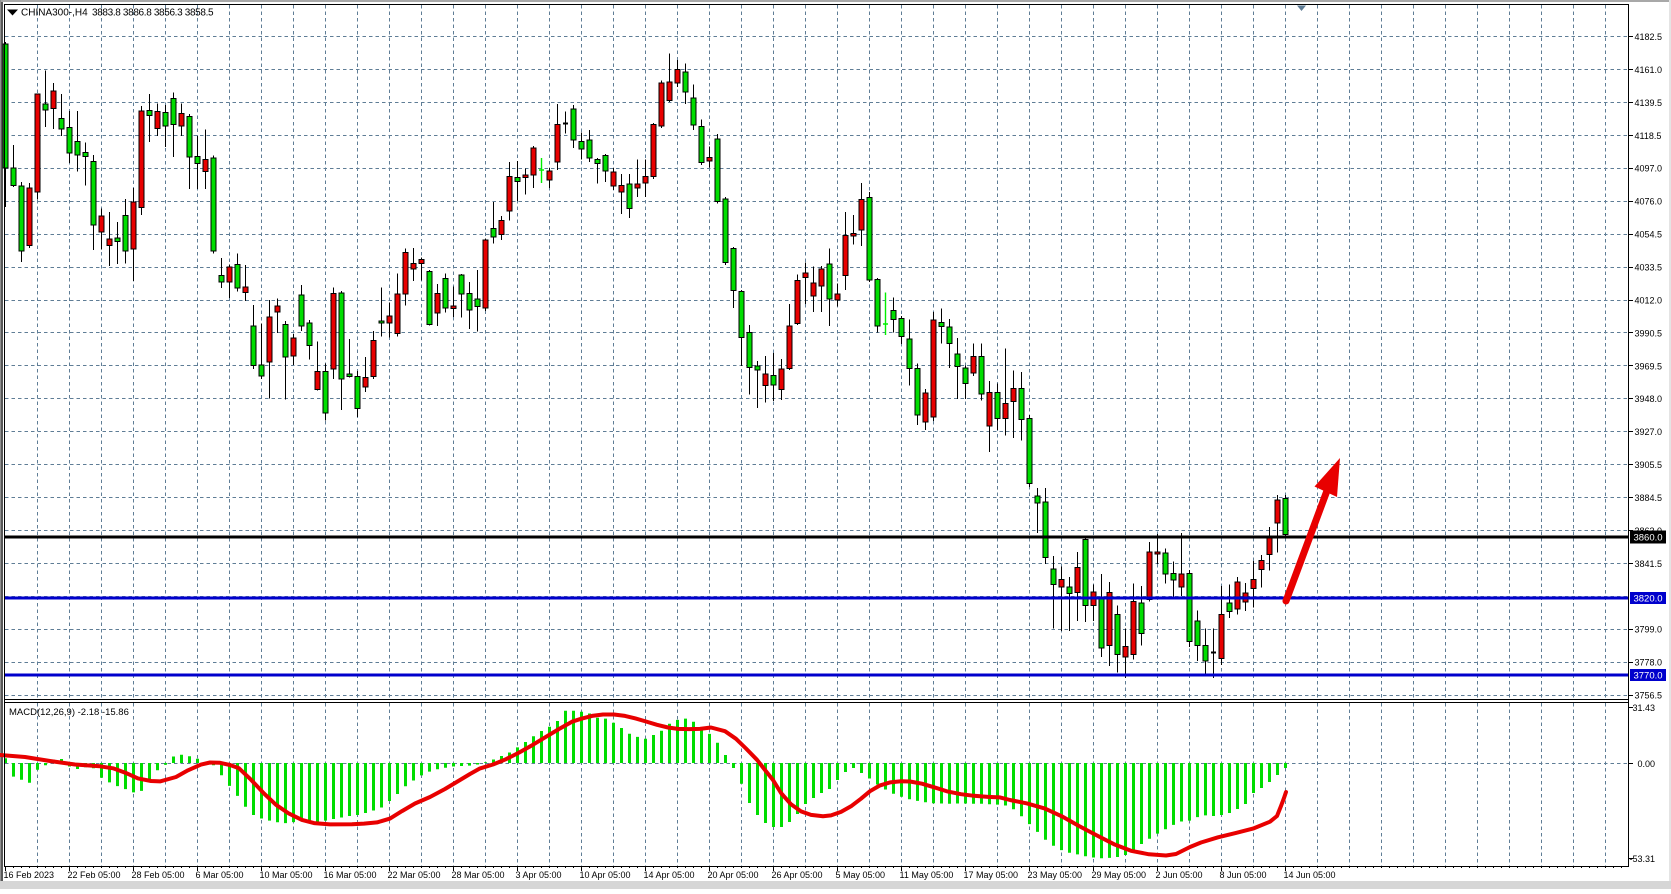  I want to click on svg-text: 29 May 05:00, so click(1119, 875).